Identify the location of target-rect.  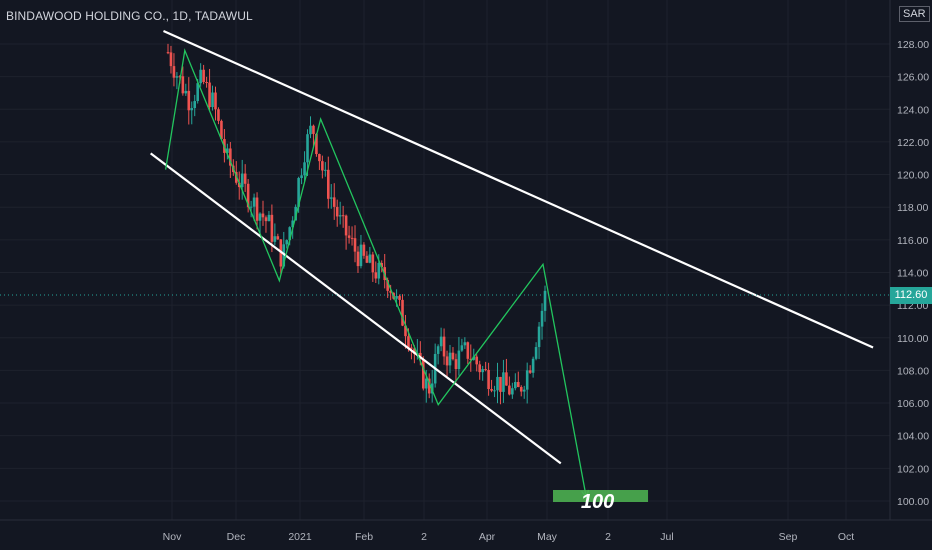
(601, 496).